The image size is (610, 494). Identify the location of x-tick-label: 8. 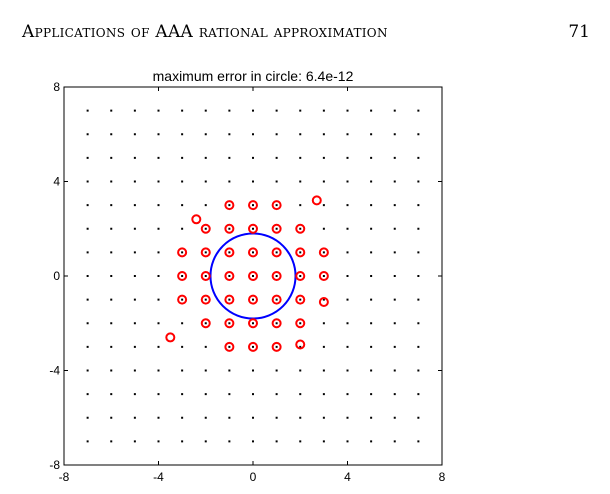
(442, 477).